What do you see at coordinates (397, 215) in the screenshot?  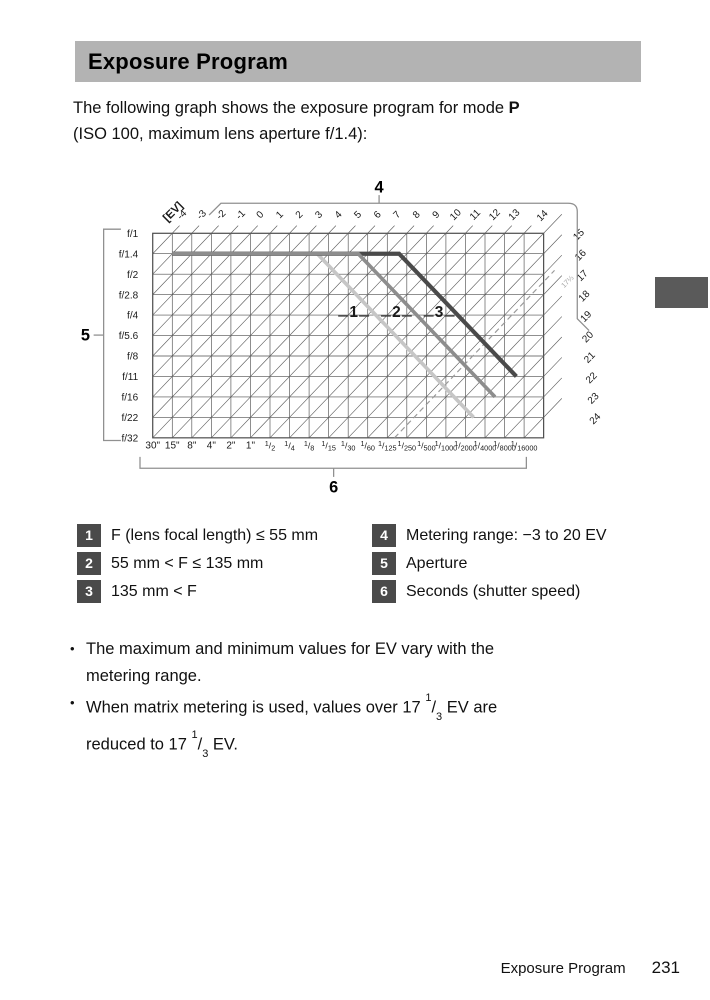 I see `svg-text: 7` at bounding box center [397, 215].